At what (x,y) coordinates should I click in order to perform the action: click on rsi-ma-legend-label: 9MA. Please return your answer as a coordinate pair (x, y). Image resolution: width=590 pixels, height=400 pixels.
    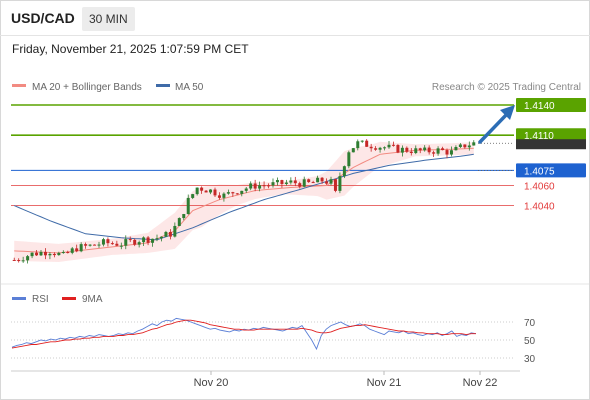
    Looking at the image, I should click on (92, 299).